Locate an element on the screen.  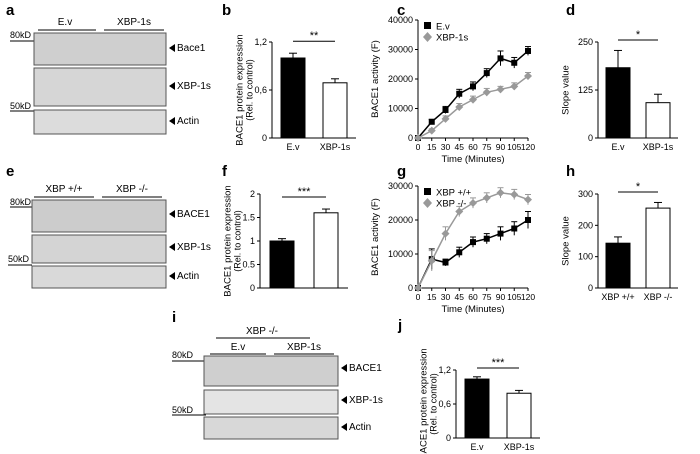
j-category-label: E.v is located at coordinates (477, 447).